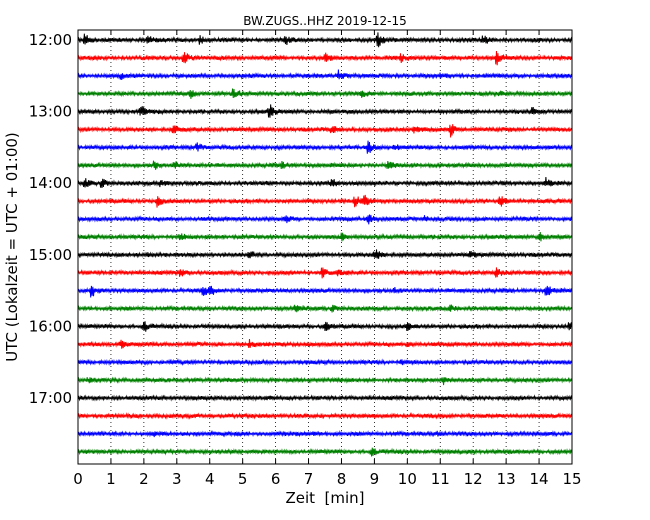  Describe the element at coordinates (324, 21) in the screenshot. I see `chart-title: BW.ZUGS..HHZ 2019-12-15` at that location.